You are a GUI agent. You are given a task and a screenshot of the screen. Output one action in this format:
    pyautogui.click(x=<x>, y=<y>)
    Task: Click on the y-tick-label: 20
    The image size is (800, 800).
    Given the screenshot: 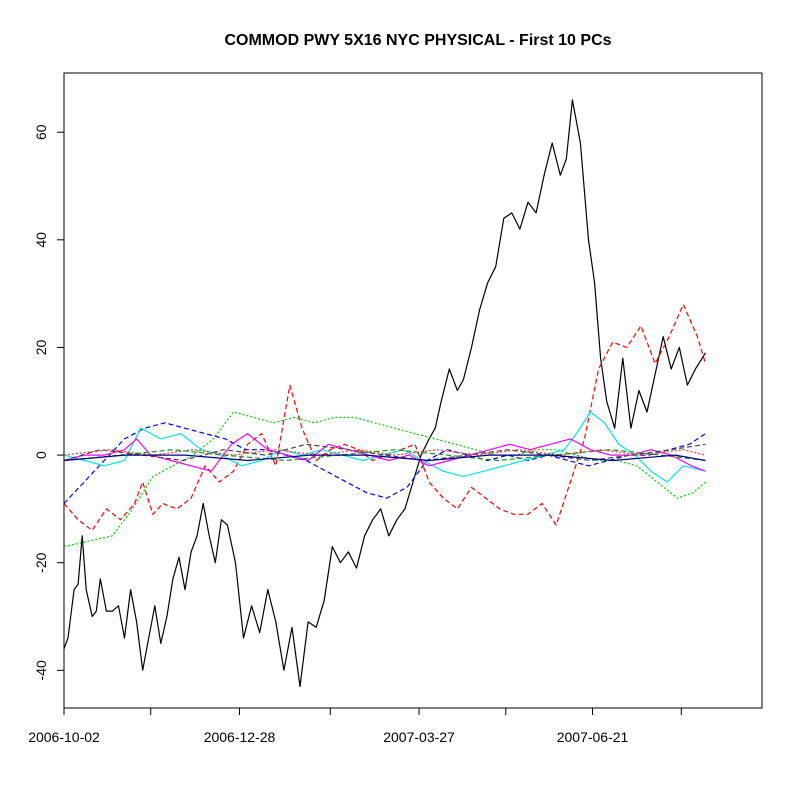 What is the action you would take?
    pyautogui.click(x=41, y=347)
    